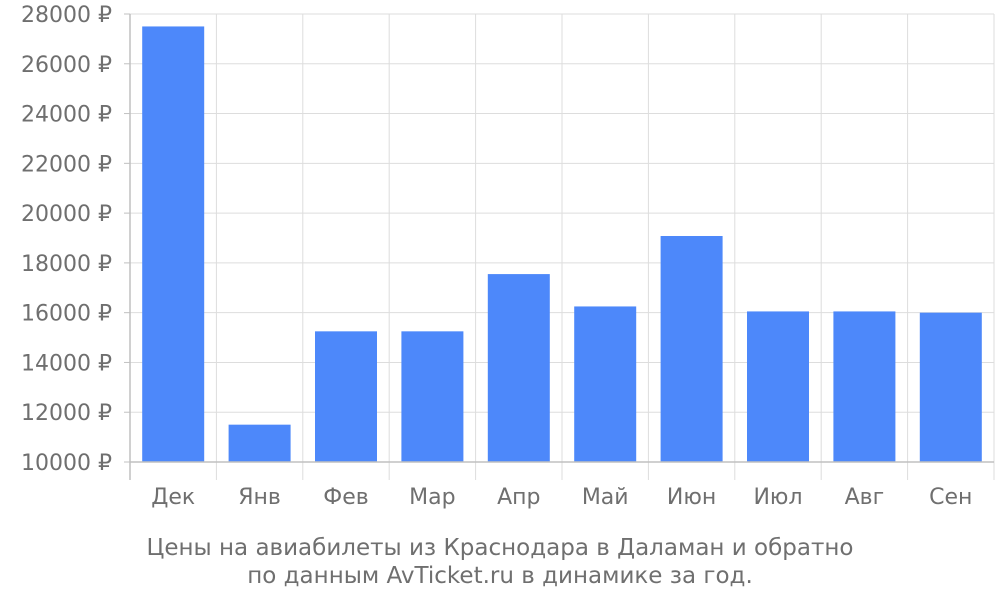 Image resolution: width=1000 pixels, height=600 pixels. I want to click on y-tick-label: 10000 ₽, so click(66, 463).